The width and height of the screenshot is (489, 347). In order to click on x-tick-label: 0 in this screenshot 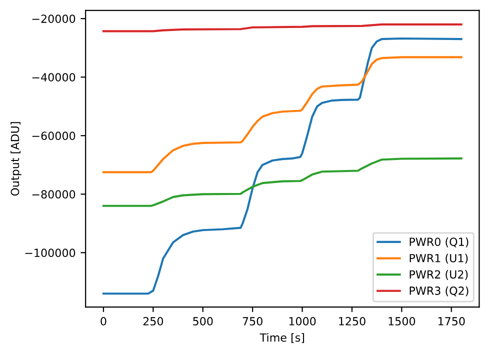, I will do `click(103, 321)`.